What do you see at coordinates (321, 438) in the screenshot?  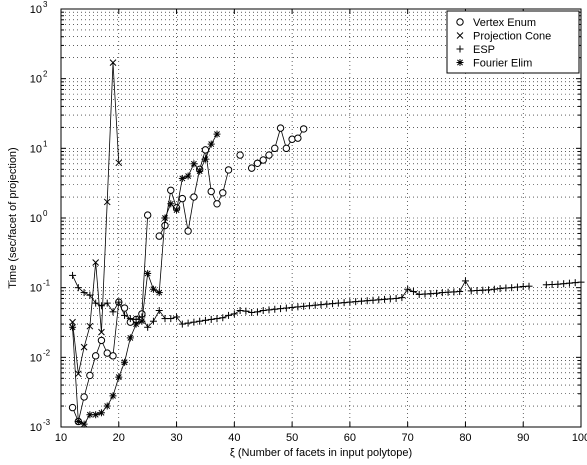 I see `x-tick-labels: 10 20 30 40 50 60 70 80 90 100` at bounding box center [321, 438].